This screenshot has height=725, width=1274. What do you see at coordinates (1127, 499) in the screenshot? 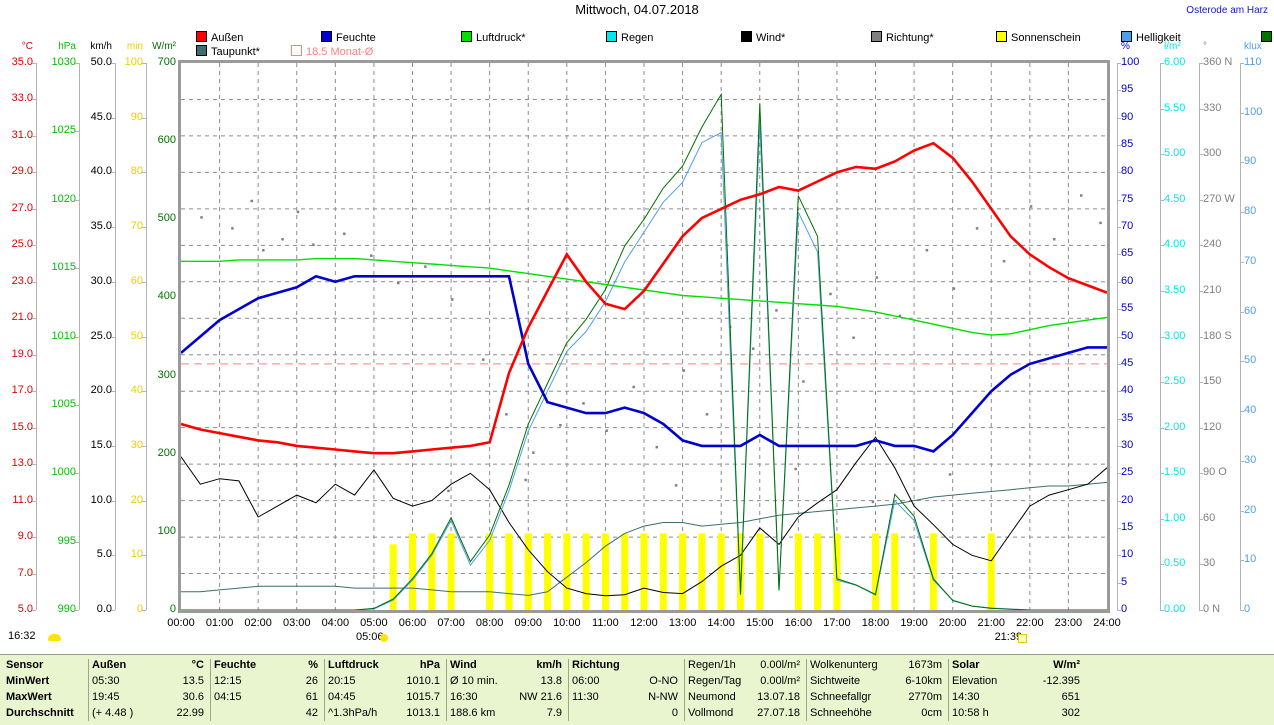
I see `axis-tick-label: 20` at bounding box center [1127, 499].